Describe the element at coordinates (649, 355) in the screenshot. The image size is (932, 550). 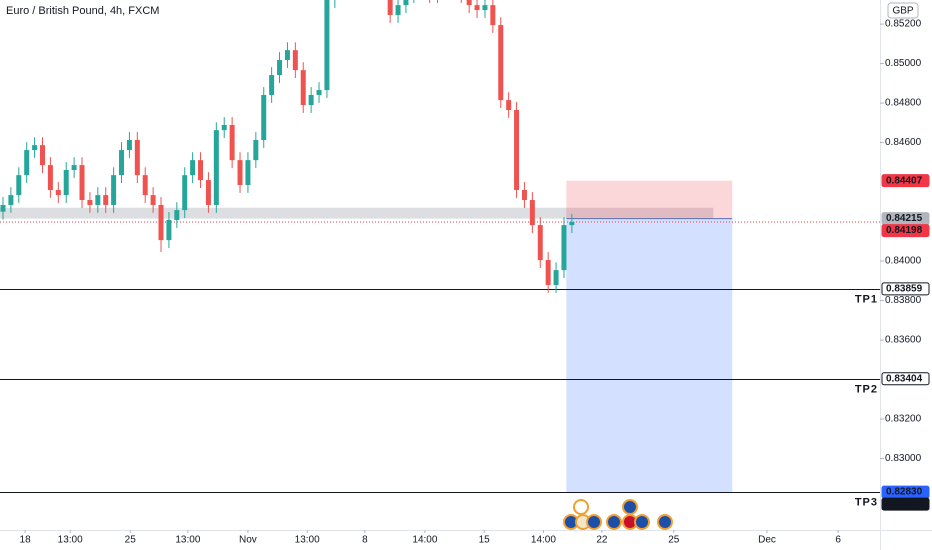
I see `target-zone` at that location.